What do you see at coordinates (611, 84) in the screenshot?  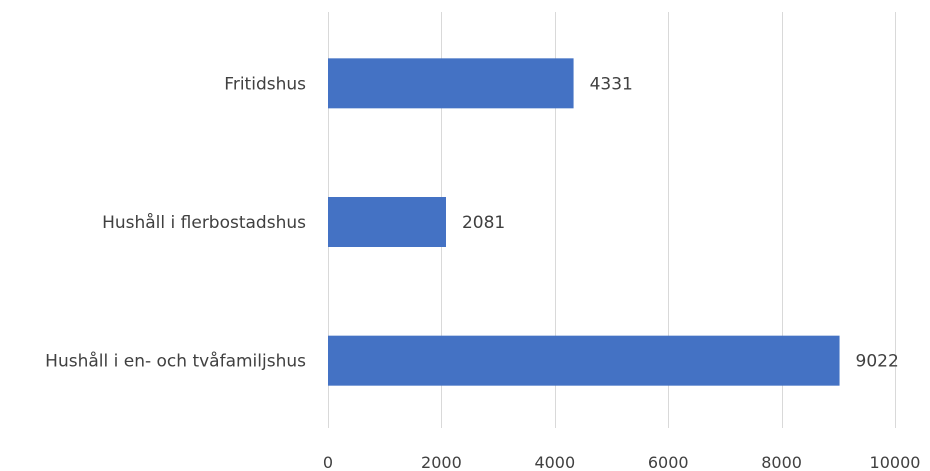 I see `data-label: 4331` at bounding box center [611, 84].